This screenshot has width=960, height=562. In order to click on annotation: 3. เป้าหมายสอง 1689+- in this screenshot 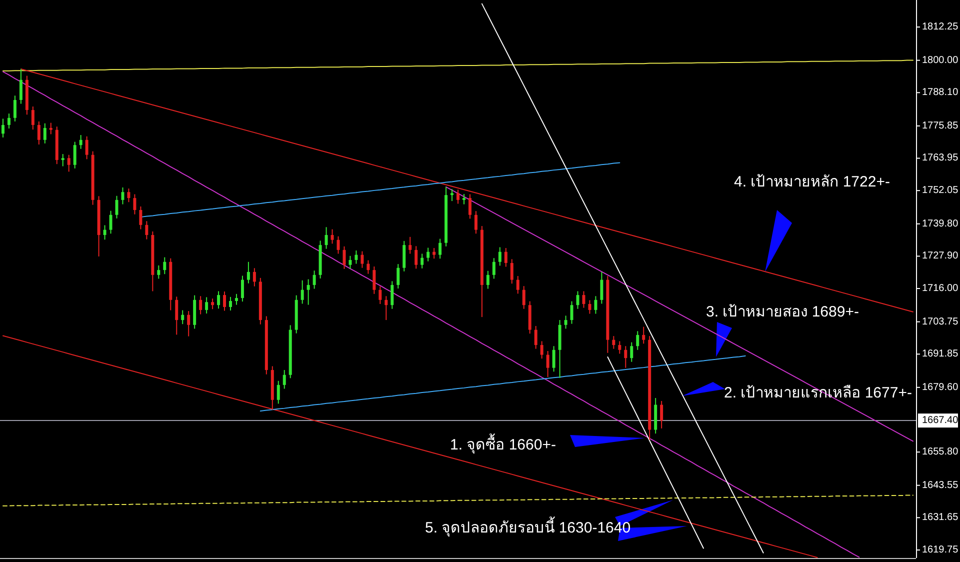, I will do `click(782, 312)`.